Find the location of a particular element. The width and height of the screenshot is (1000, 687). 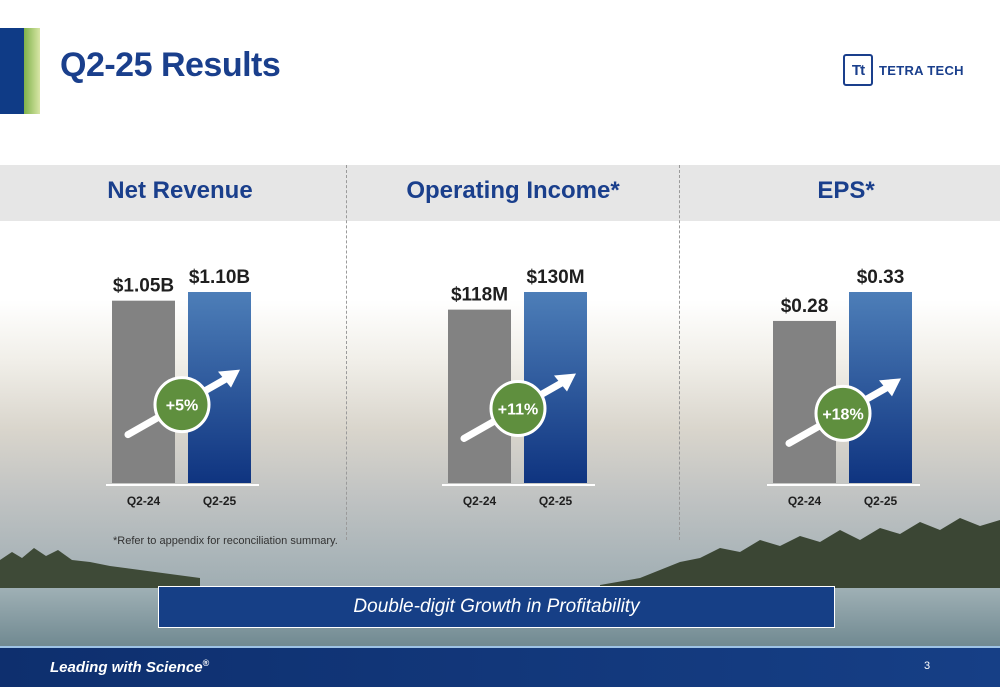

callout-text: Double-digit Growth in Profitability is located at coordinates (496, 606).